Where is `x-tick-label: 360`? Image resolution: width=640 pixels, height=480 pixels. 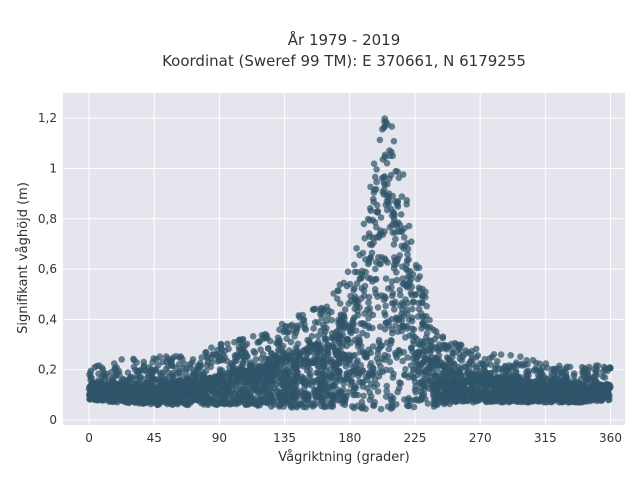
x-tick-label: 360 is located at coordinates (610, 438).